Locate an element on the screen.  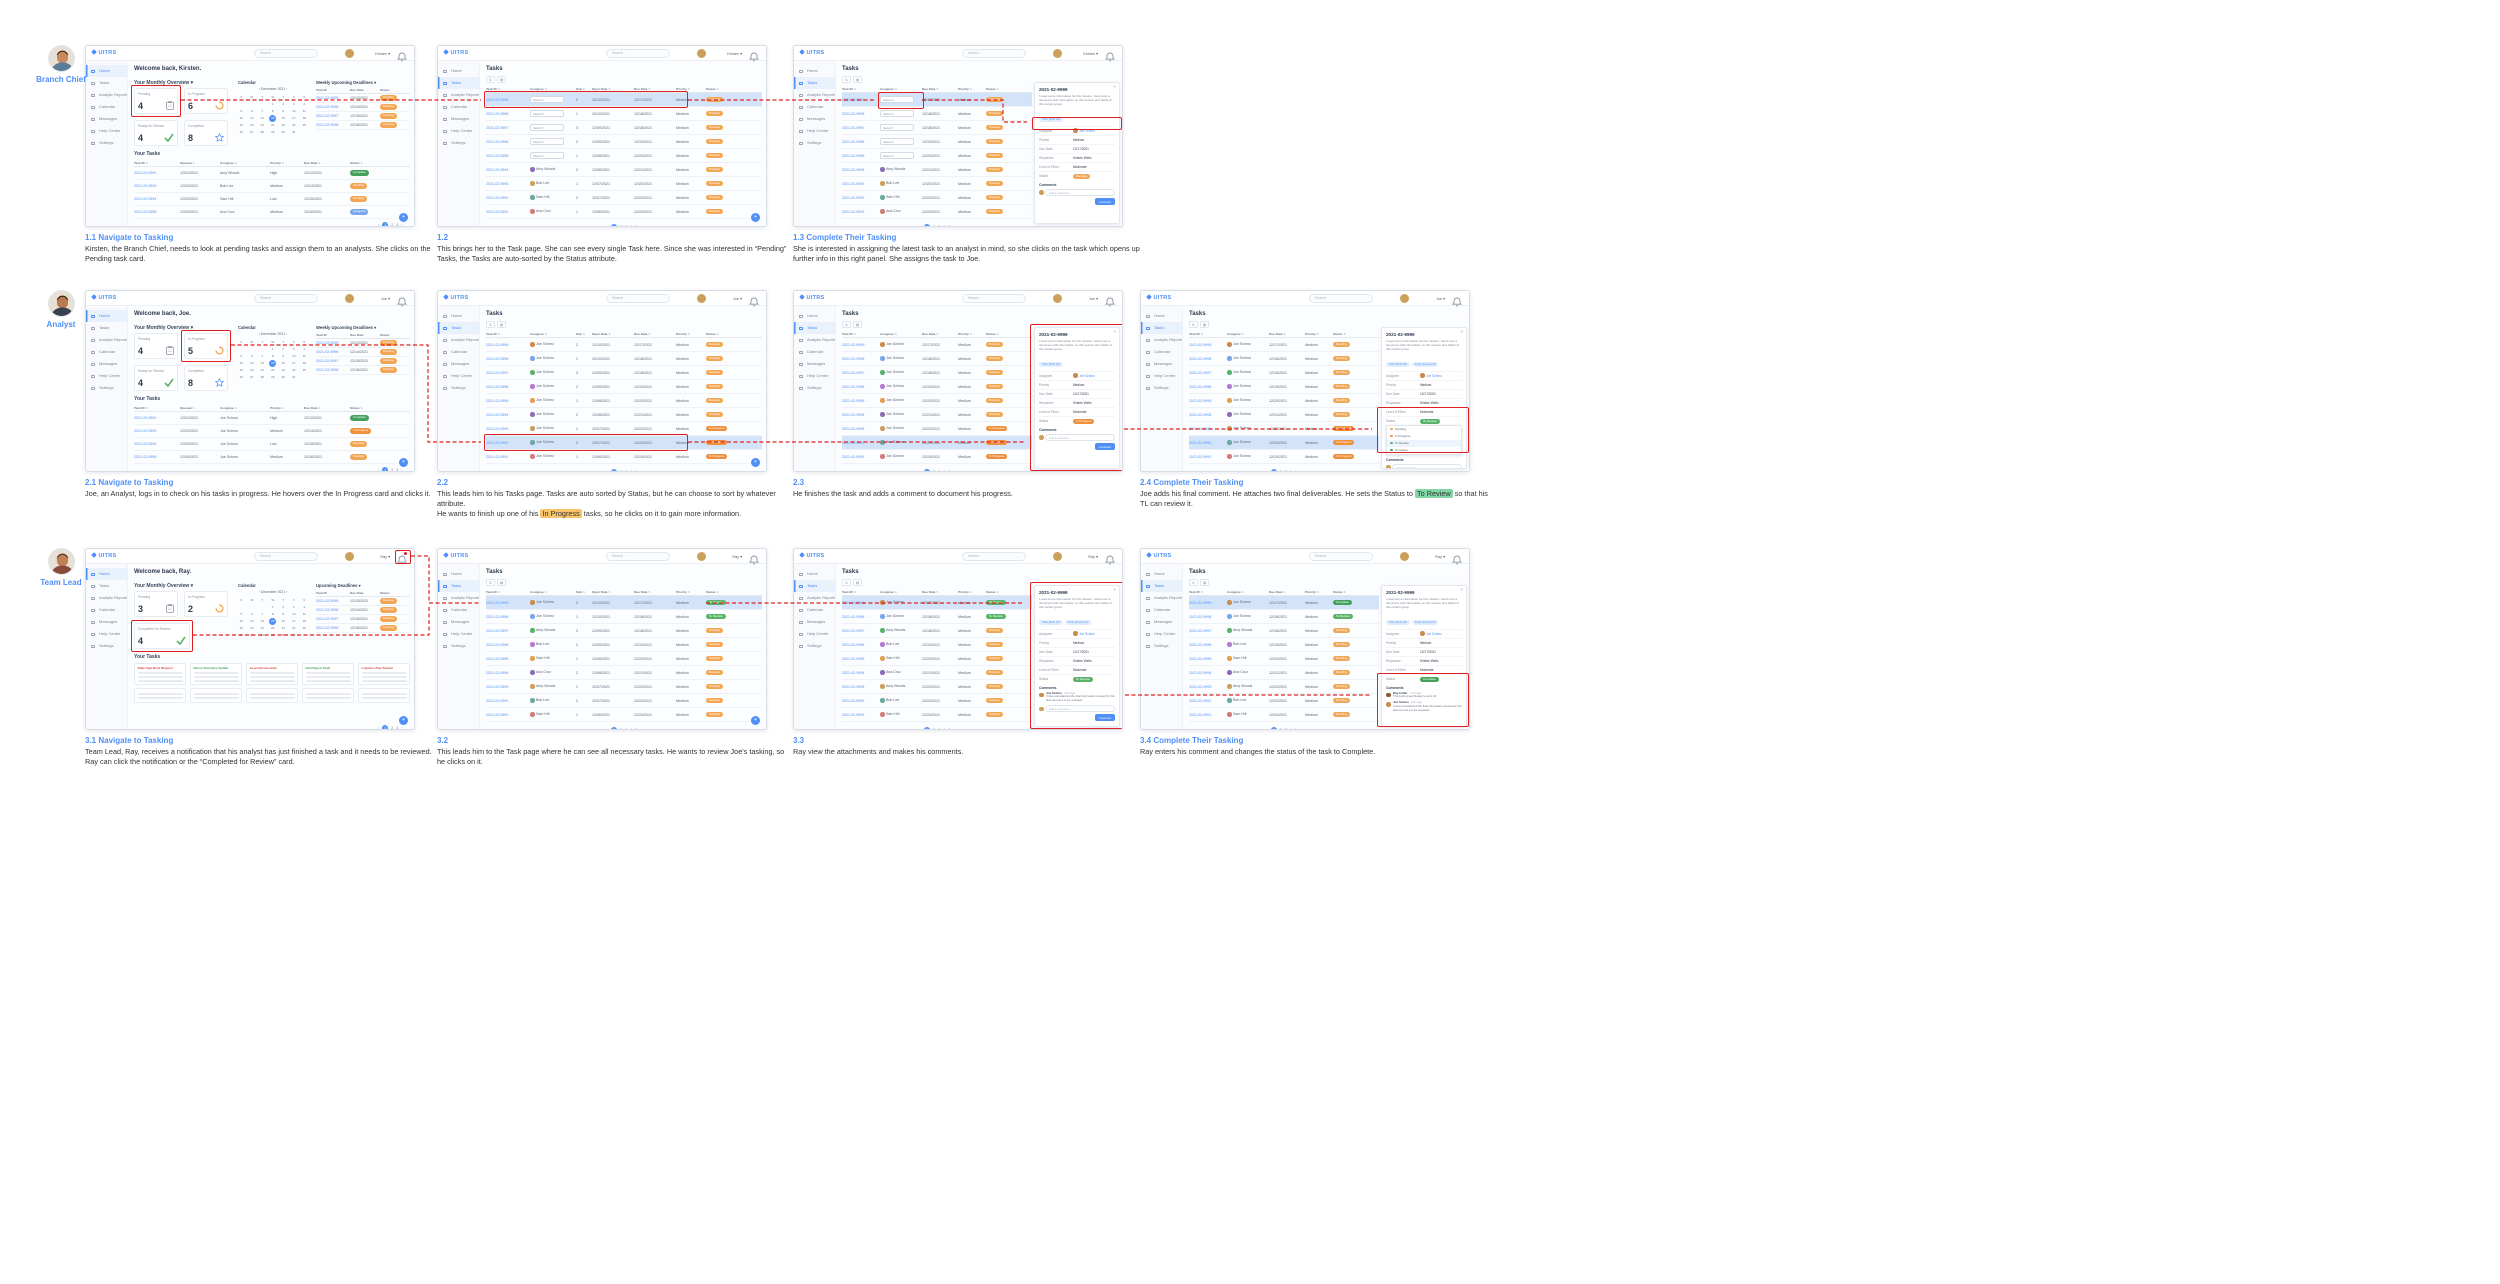
col-header-task-id: Task ID is located at coordinates (861, 592).